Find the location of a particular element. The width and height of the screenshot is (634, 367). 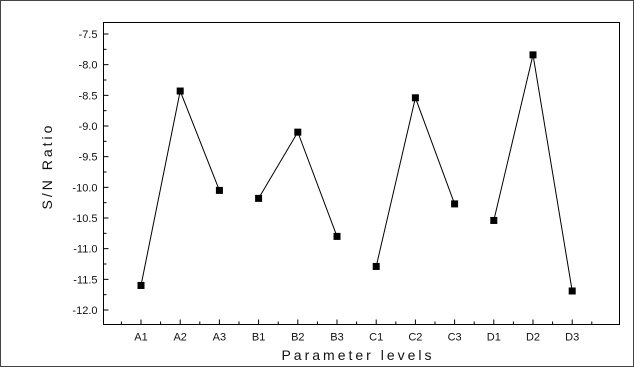

y-tick-label: -8.0 is located at coordinates (88, 66).